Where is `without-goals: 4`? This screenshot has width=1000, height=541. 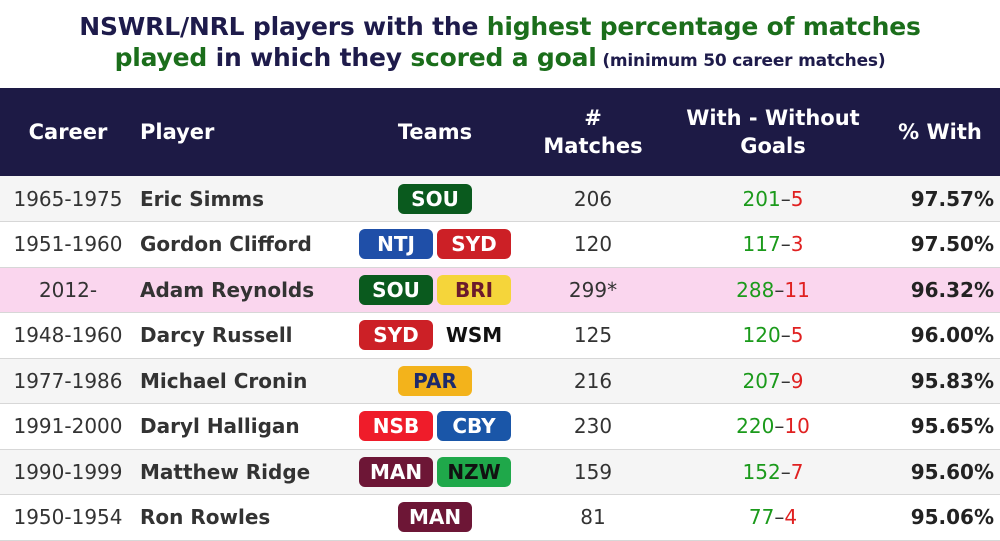 without-goals: 4 is located at coordinates (791, 517).